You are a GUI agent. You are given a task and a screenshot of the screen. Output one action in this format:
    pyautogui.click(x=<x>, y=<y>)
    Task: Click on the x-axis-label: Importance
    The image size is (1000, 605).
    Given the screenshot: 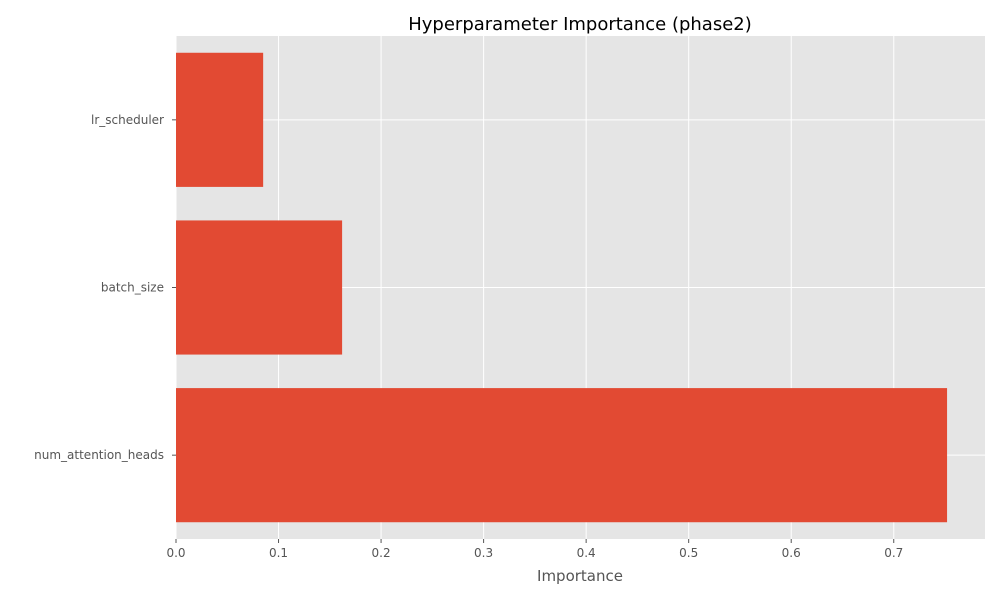 What is the action you would take?
    pyautogui.click(x=580, y=576)
    